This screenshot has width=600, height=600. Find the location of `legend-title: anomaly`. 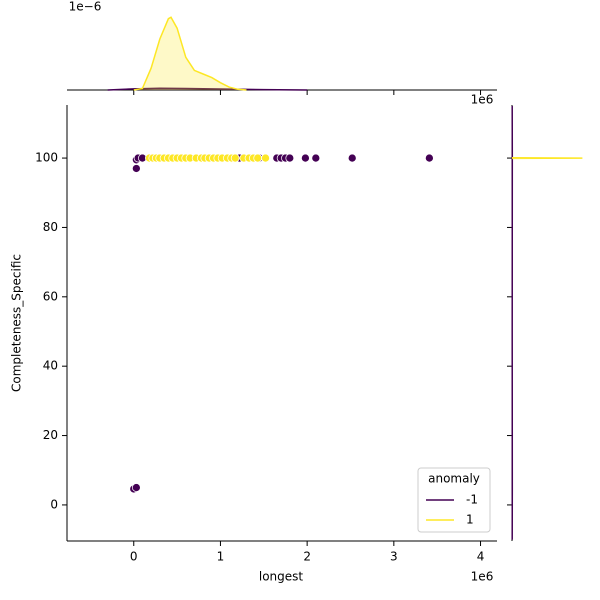

legend-title: anomaly is located at coordinates (454, 479).